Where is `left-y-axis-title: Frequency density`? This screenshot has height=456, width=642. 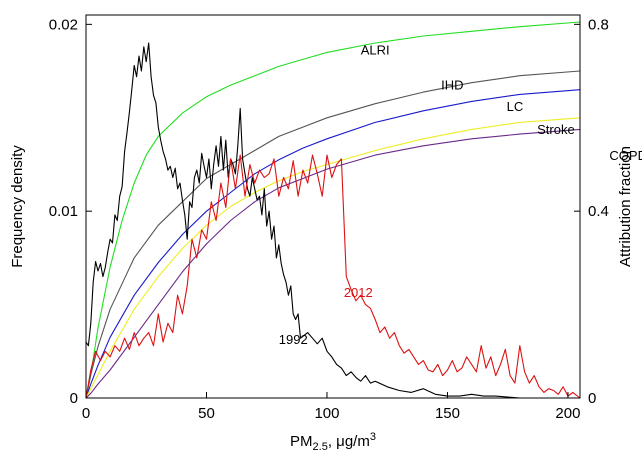 left-y-axis-title: Frequency density is located at coordinates (17, 206).